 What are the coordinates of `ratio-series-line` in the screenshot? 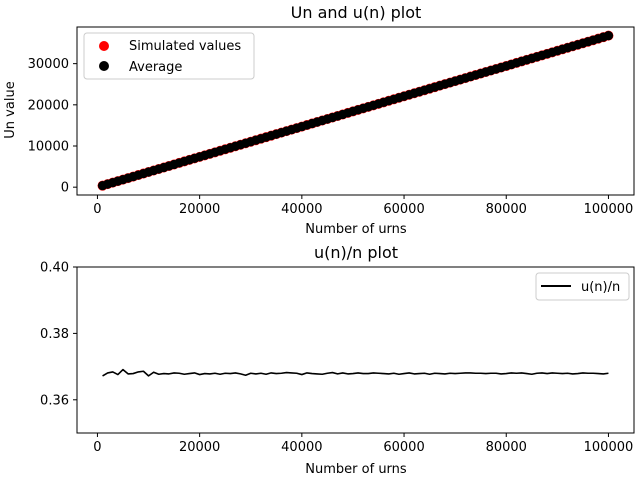 It's located at (355, 372).